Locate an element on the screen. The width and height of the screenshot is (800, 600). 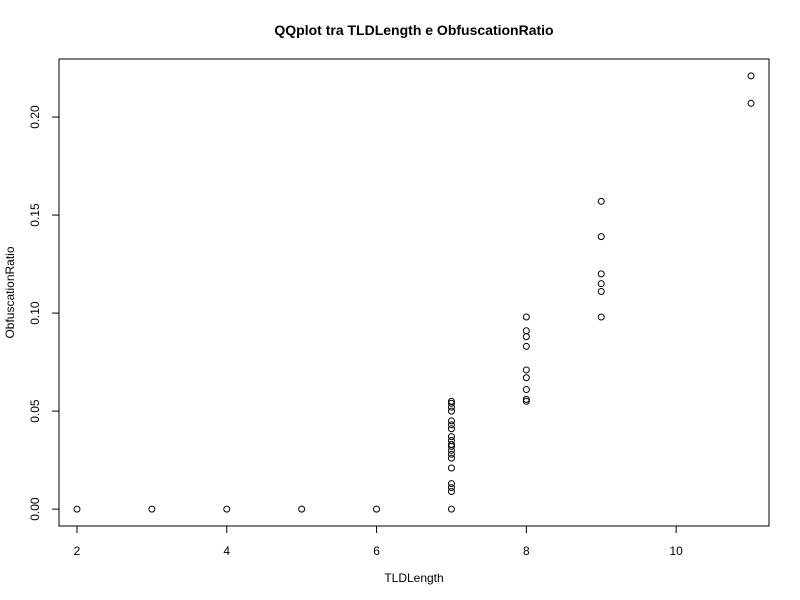
x-tick-label: 10 is located at coordinates (676, 551).